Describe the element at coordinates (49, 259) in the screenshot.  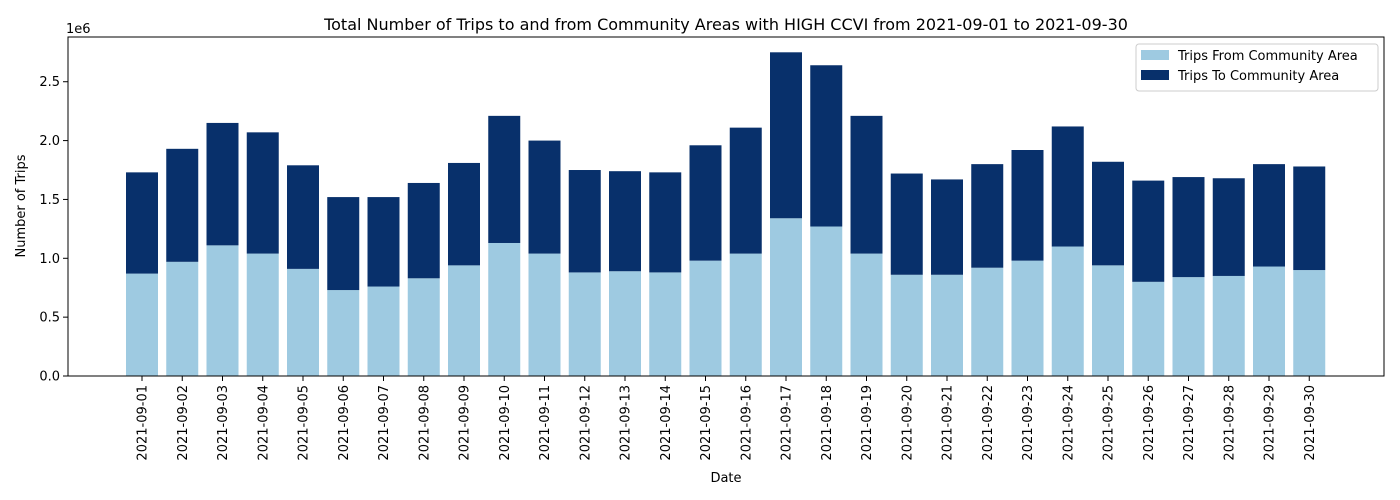
I see `y-tick-label: 1.0` at that location.